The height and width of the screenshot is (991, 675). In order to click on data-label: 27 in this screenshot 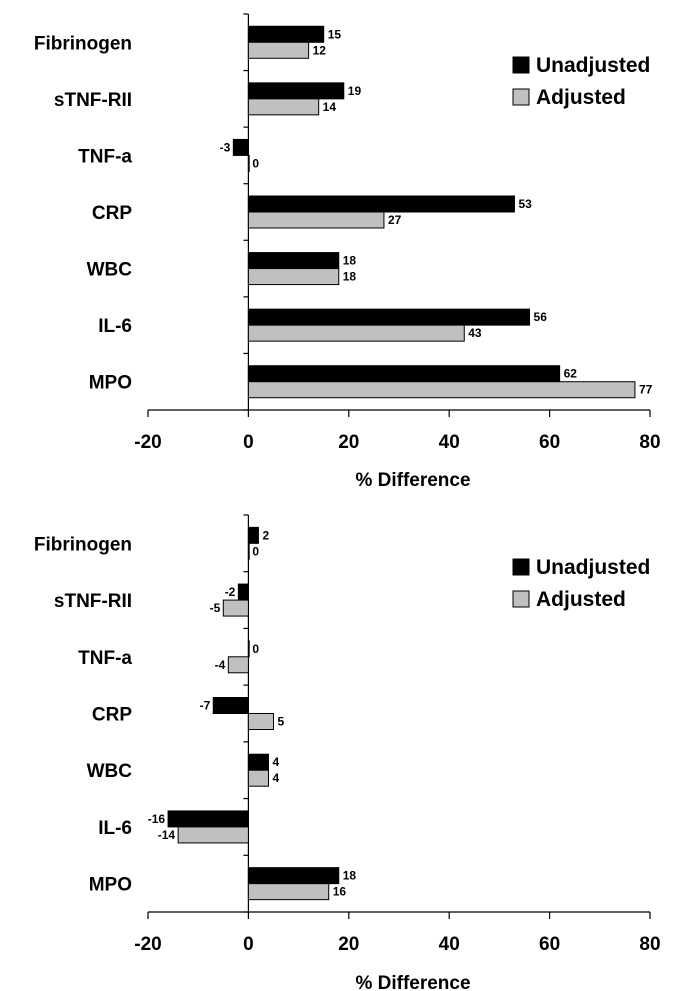, I will do `click(395, 220)`.